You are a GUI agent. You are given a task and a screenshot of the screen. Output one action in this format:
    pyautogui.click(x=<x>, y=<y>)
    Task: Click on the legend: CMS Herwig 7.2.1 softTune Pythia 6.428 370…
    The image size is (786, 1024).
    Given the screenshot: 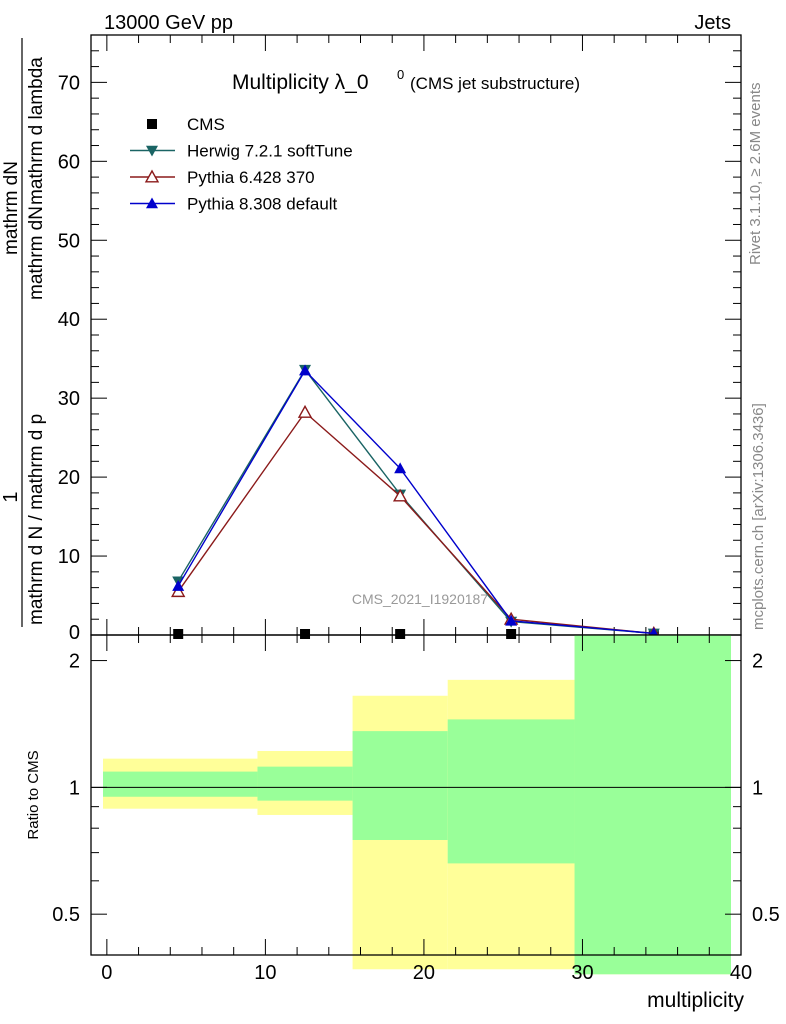 What is the action you would take?
    pyautogui.click(x=241, y=164)
    